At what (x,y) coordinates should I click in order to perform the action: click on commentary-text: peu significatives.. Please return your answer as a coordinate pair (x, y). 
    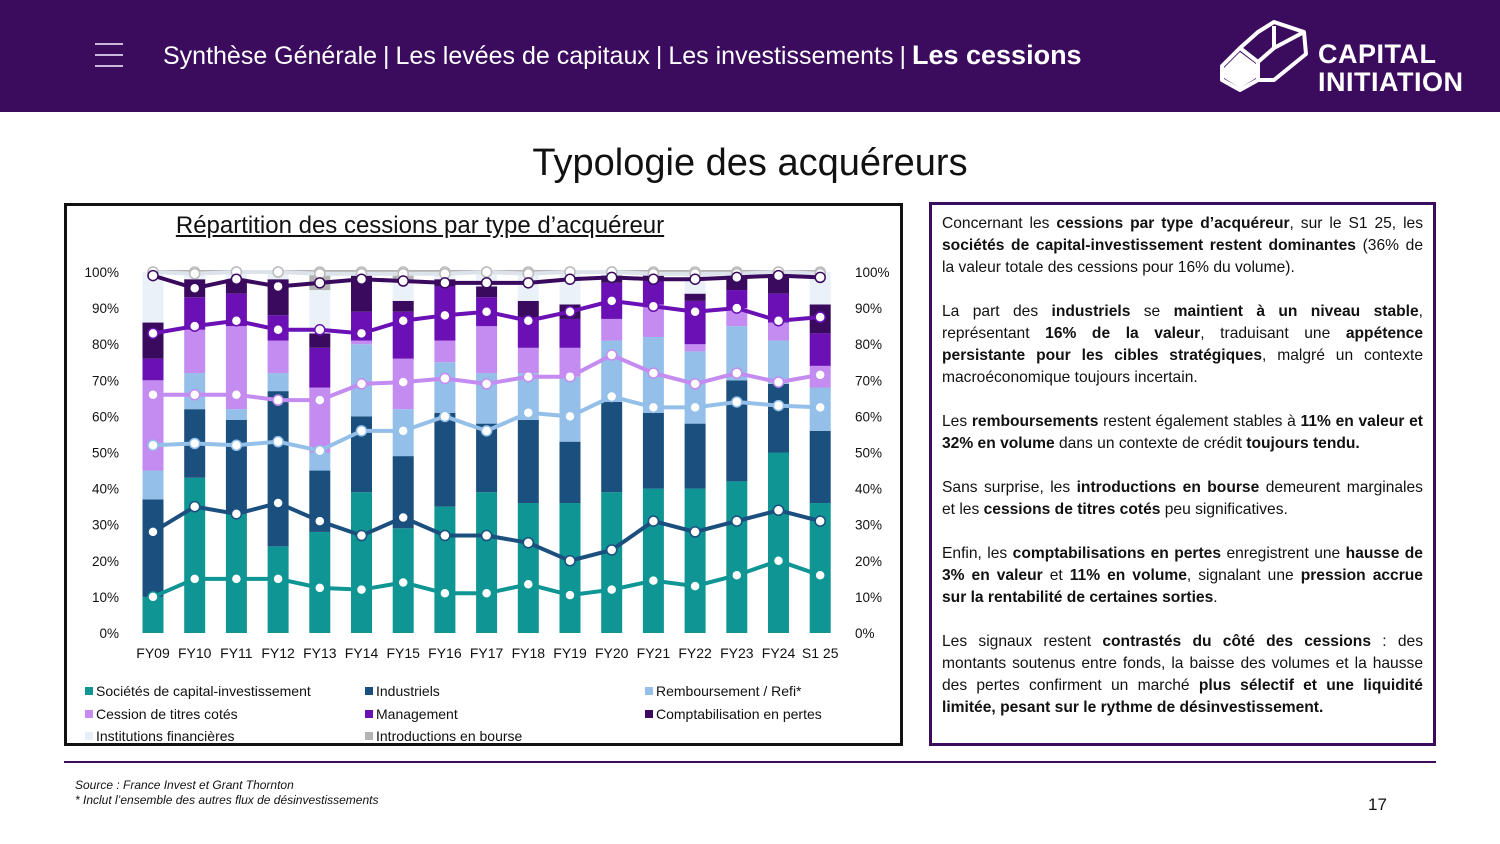
    Looking at the image, I should click on (1224, 509).